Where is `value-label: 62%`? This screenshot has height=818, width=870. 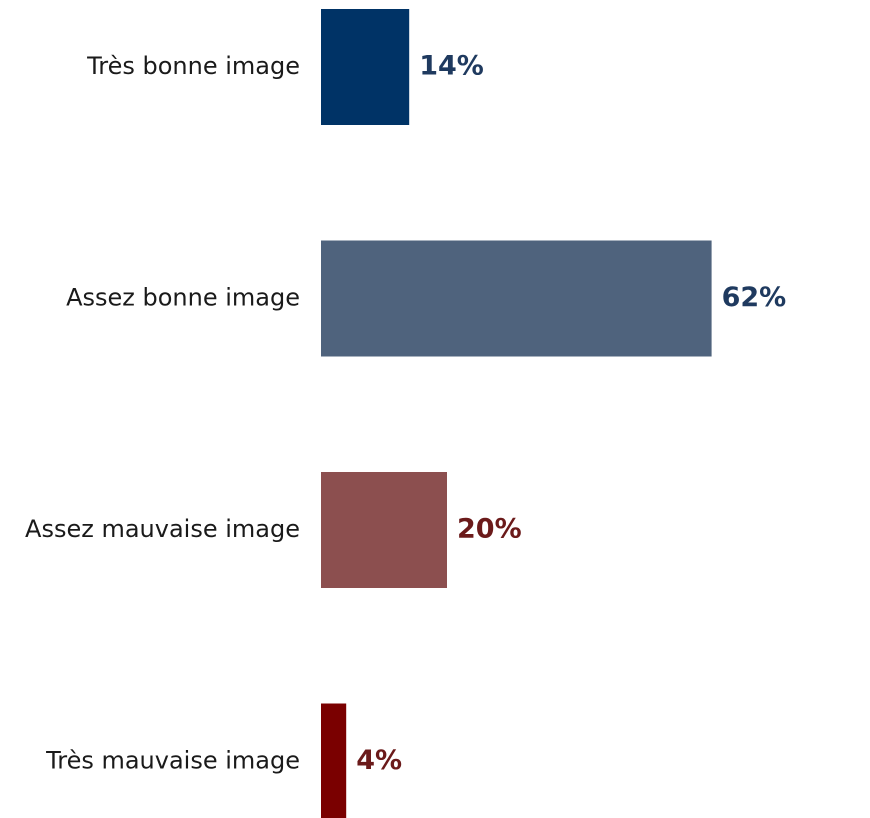
value-label: 62% is located at coordinates (754, 297).